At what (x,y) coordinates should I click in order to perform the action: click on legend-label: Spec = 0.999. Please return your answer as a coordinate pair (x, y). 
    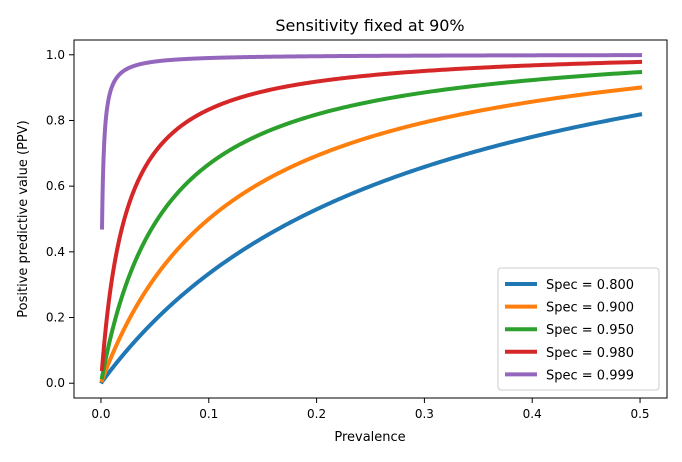
    Looking at the image, I should click on (590, 375).